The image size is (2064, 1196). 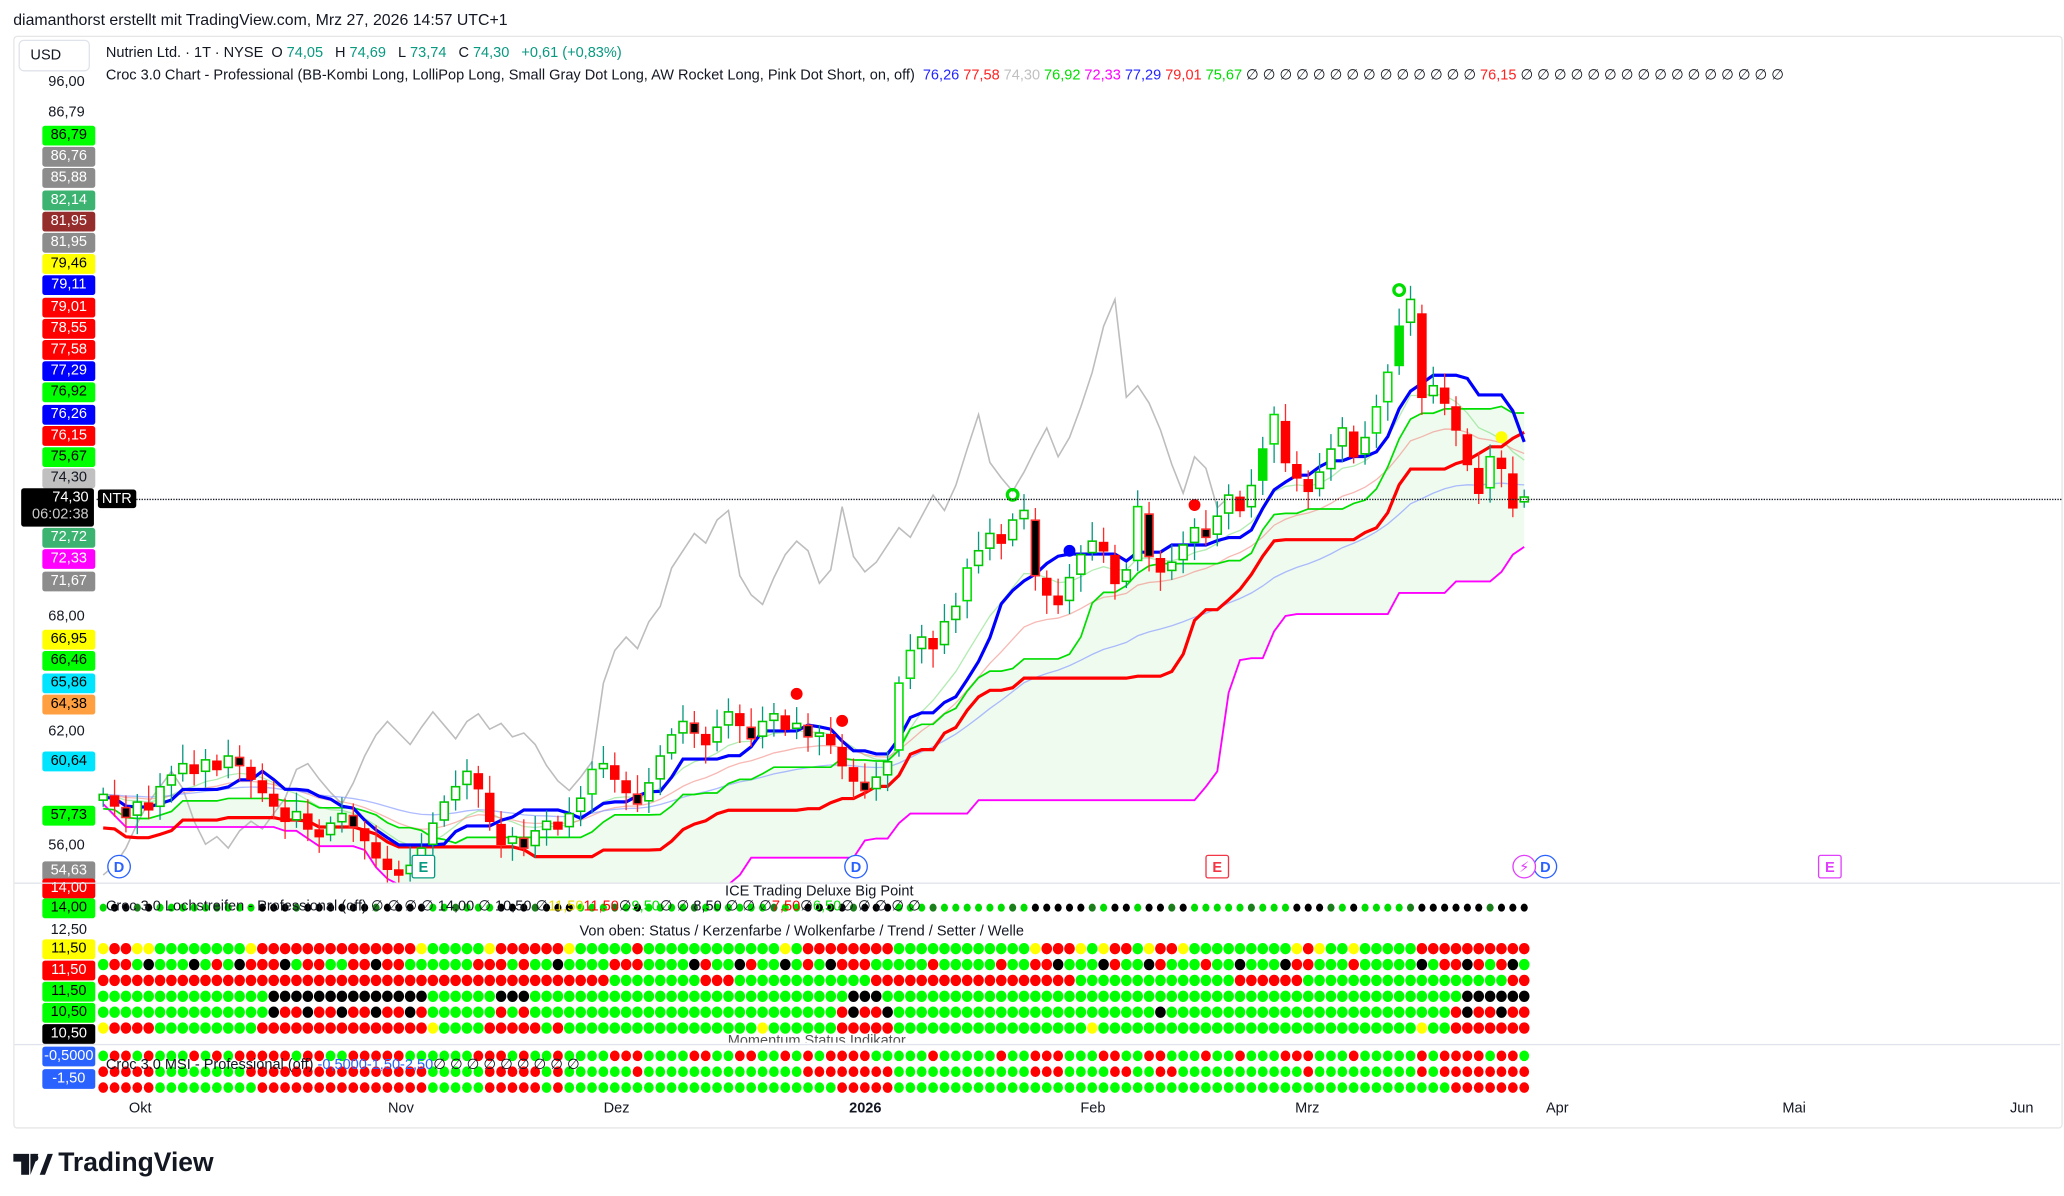 What do you see at coordinates (54, 55) in the screenshot?
I see `currency-button: USD` at bounding box center [54, 55].